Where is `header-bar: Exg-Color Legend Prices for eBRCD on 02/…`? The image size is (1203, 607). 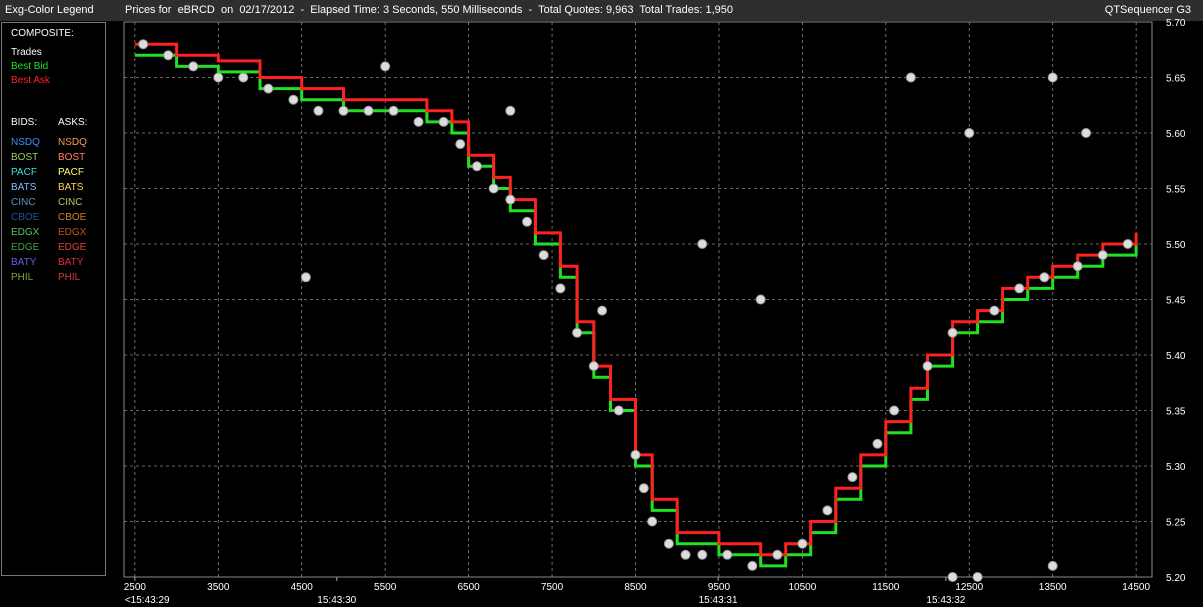
header-bar: Exg-Color Legend Prices for eBRCD on 02/… is located at coordinates (601, 10).